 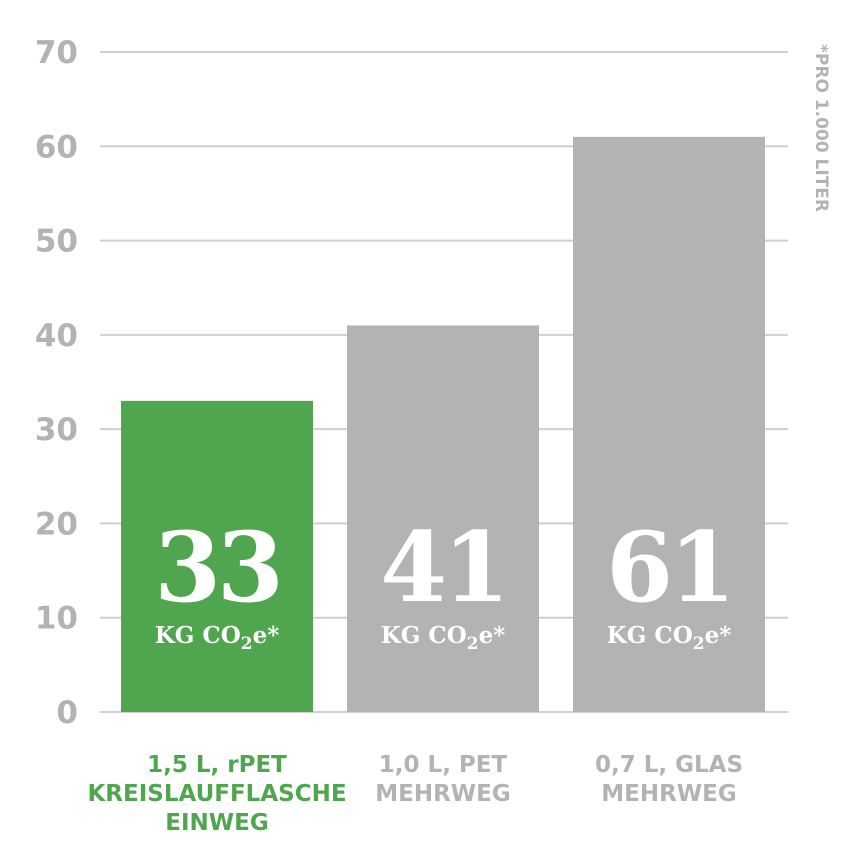 What do you see at coordinates (67, 713) in the screenshot?
I see `y-tick-label-0: 0` at bounding box center [67, 713].